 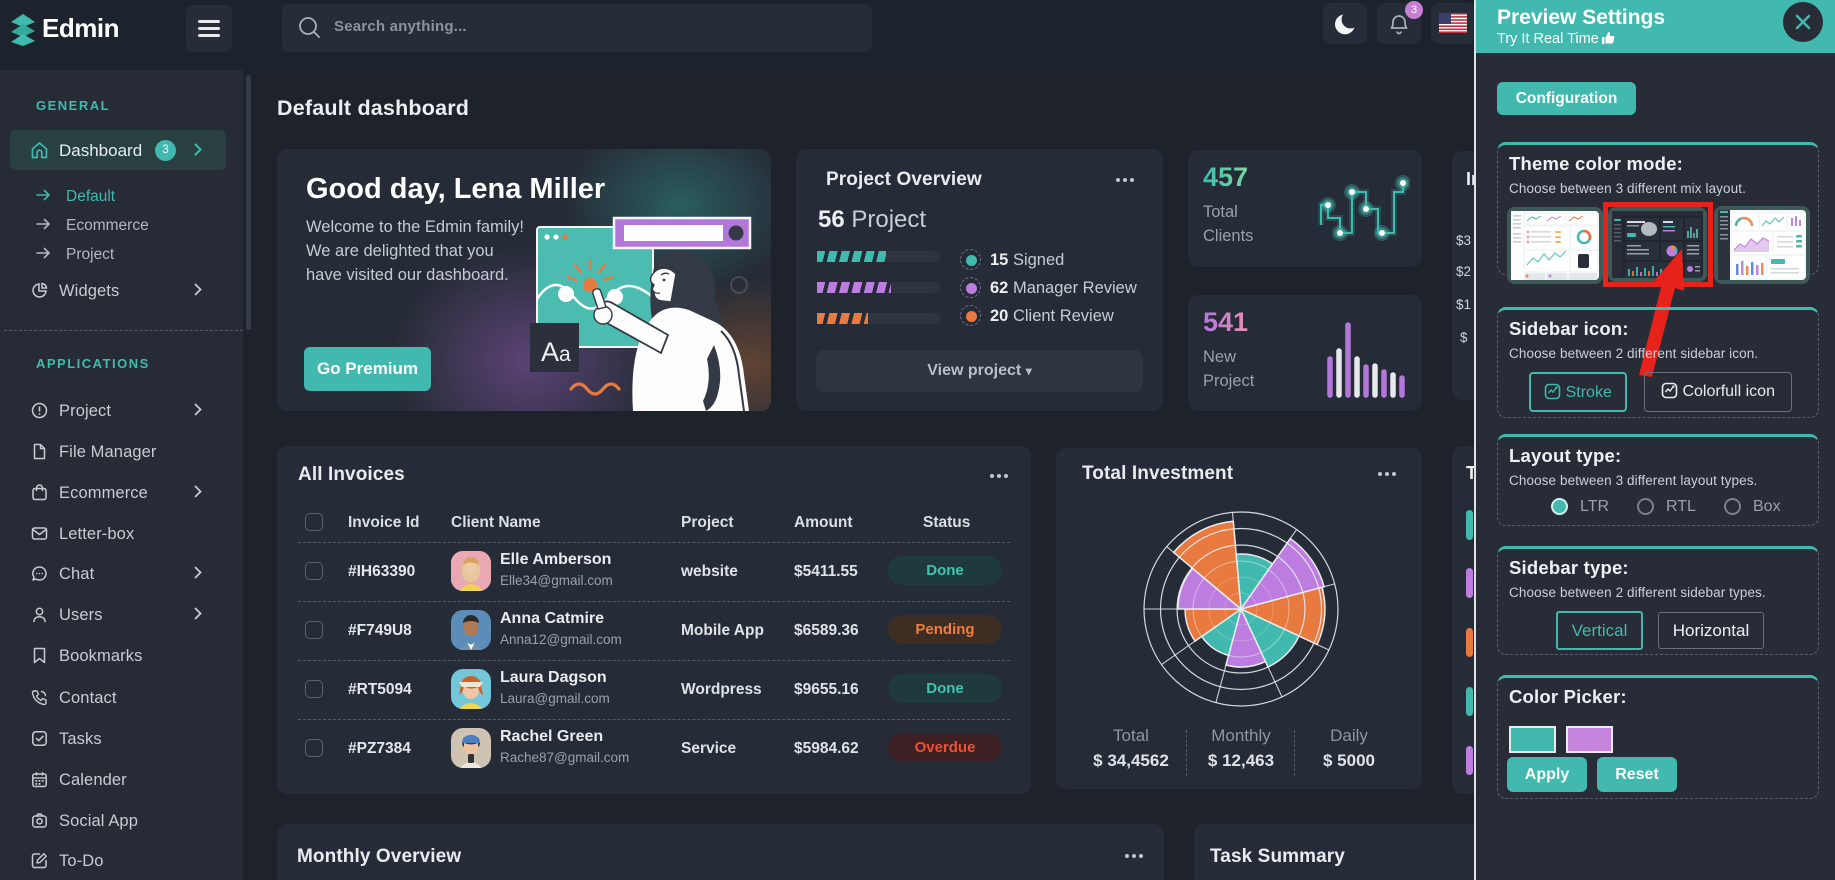 I want to click on svg-text: A, so click(x=550, y=352).